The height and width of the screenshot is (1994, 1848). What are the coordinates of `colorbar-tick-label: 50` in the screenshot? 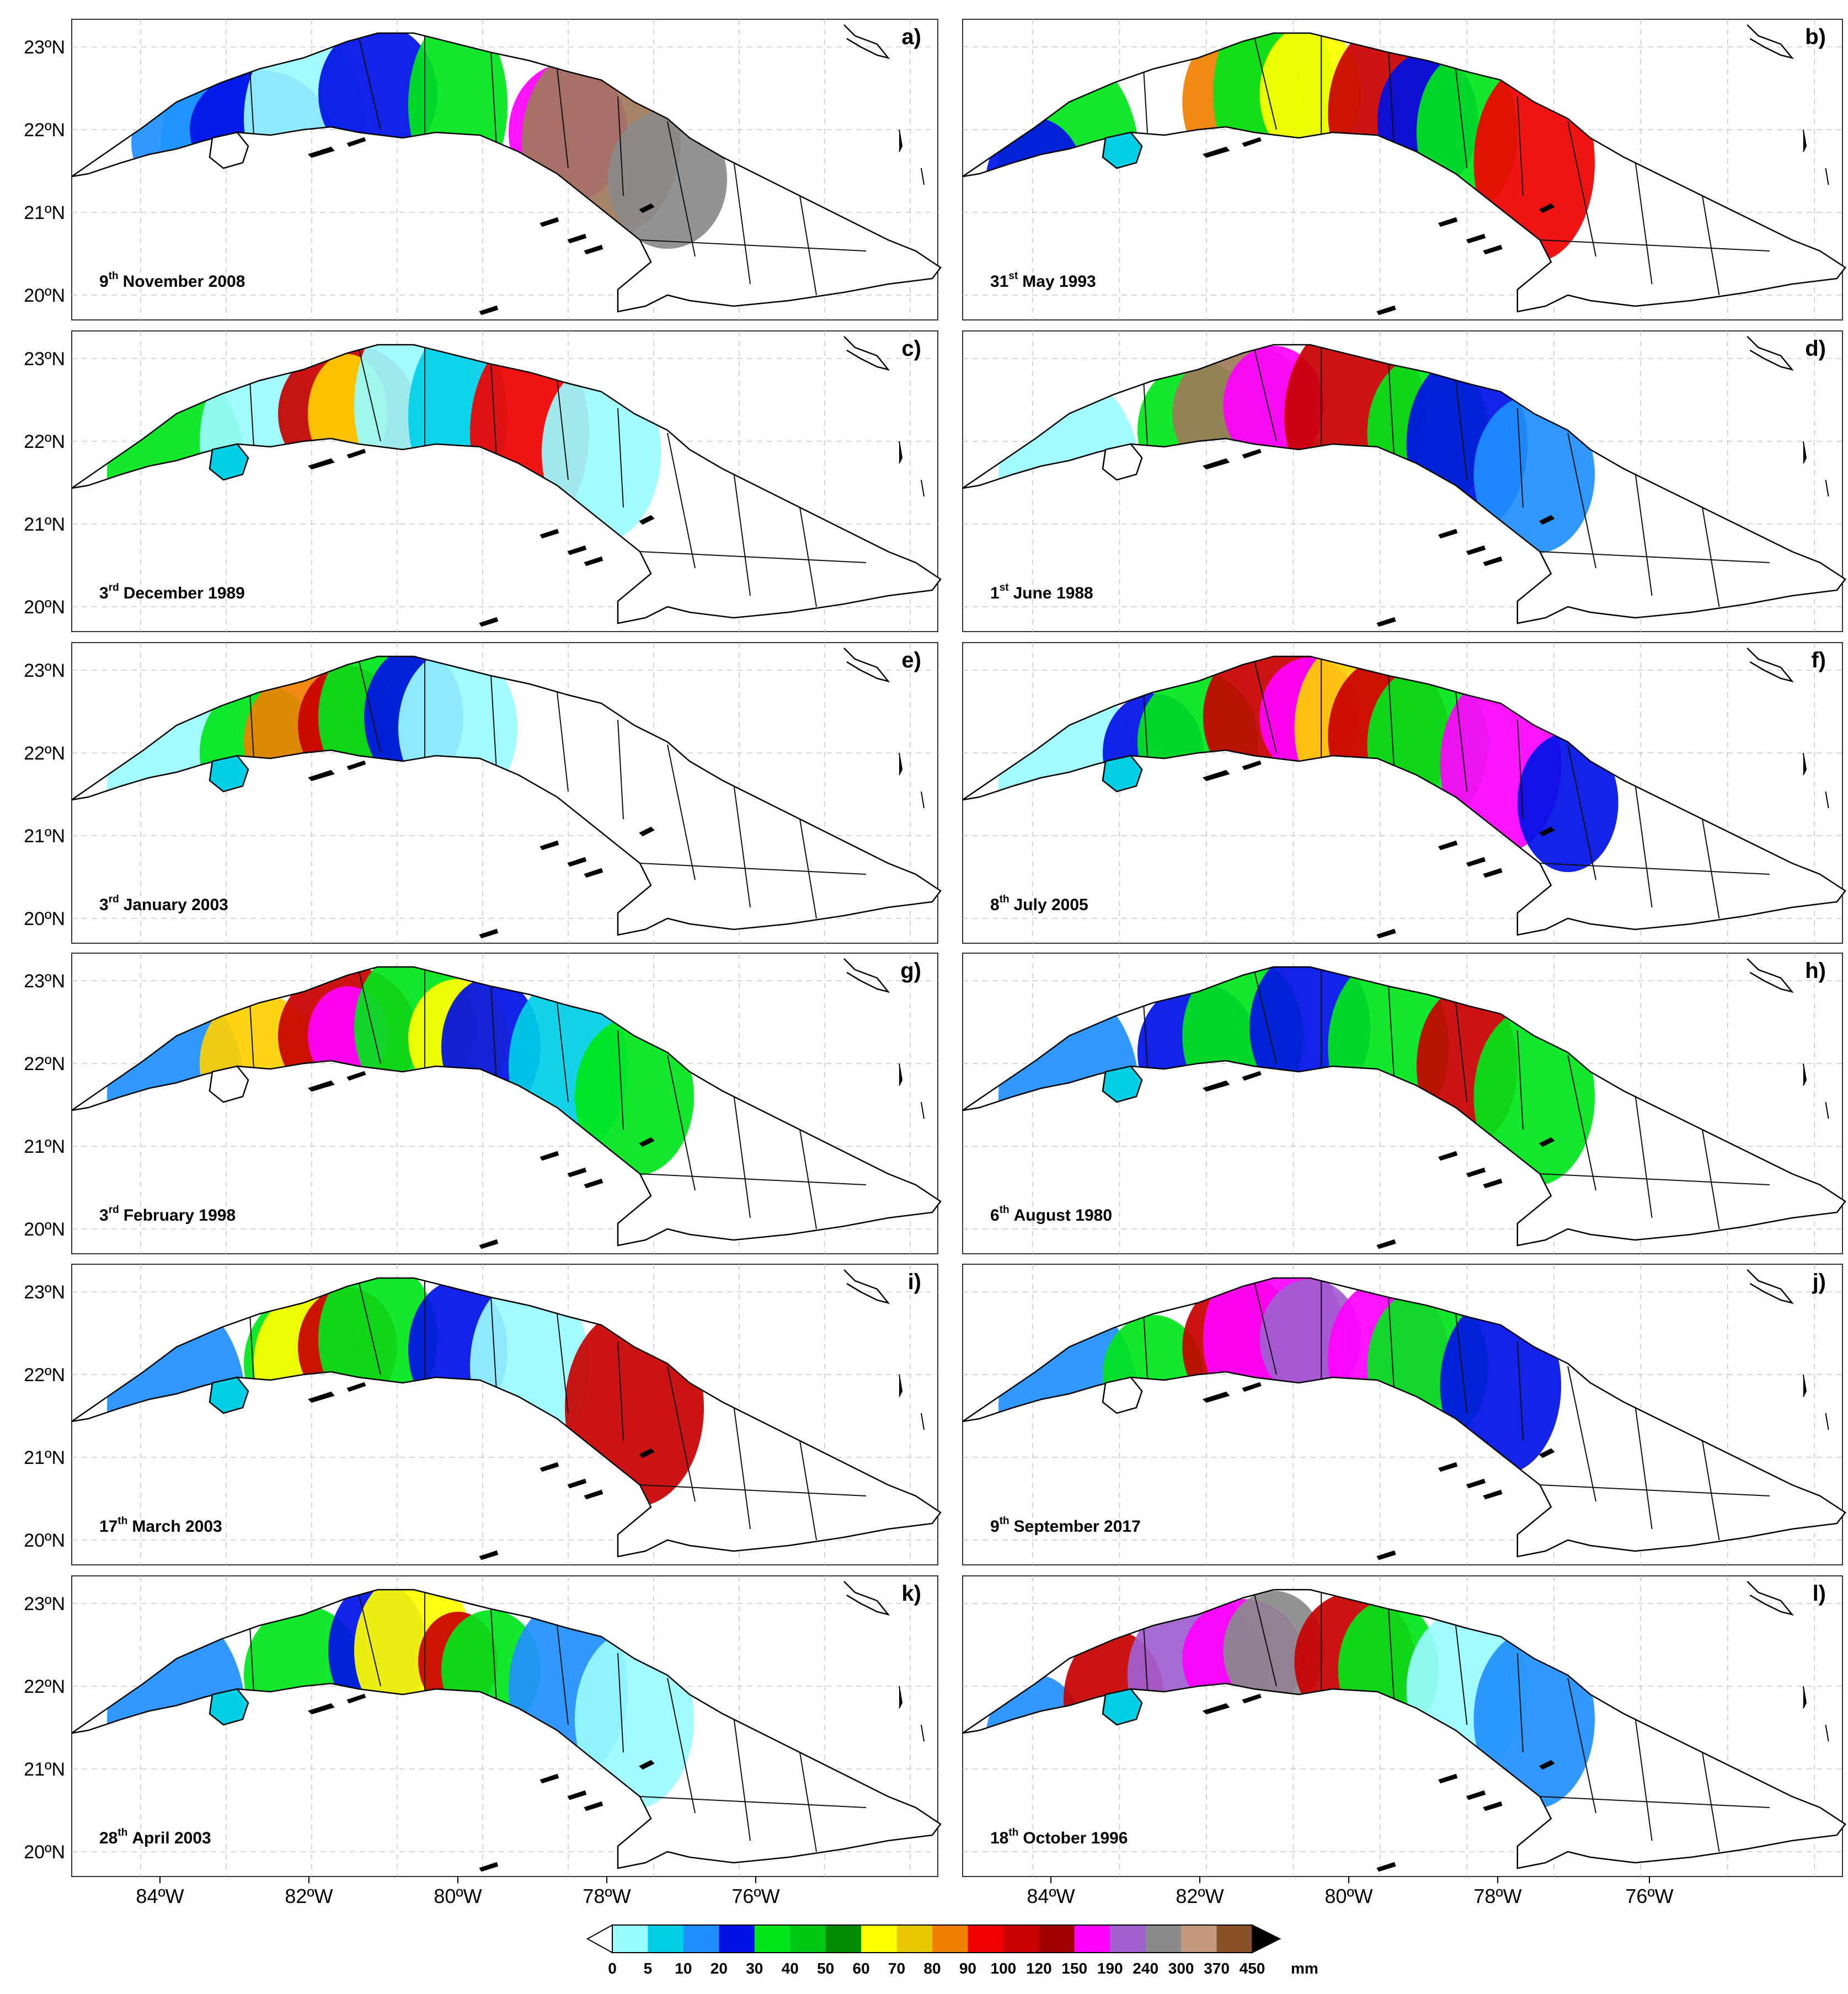 It's located at (825, 1969).